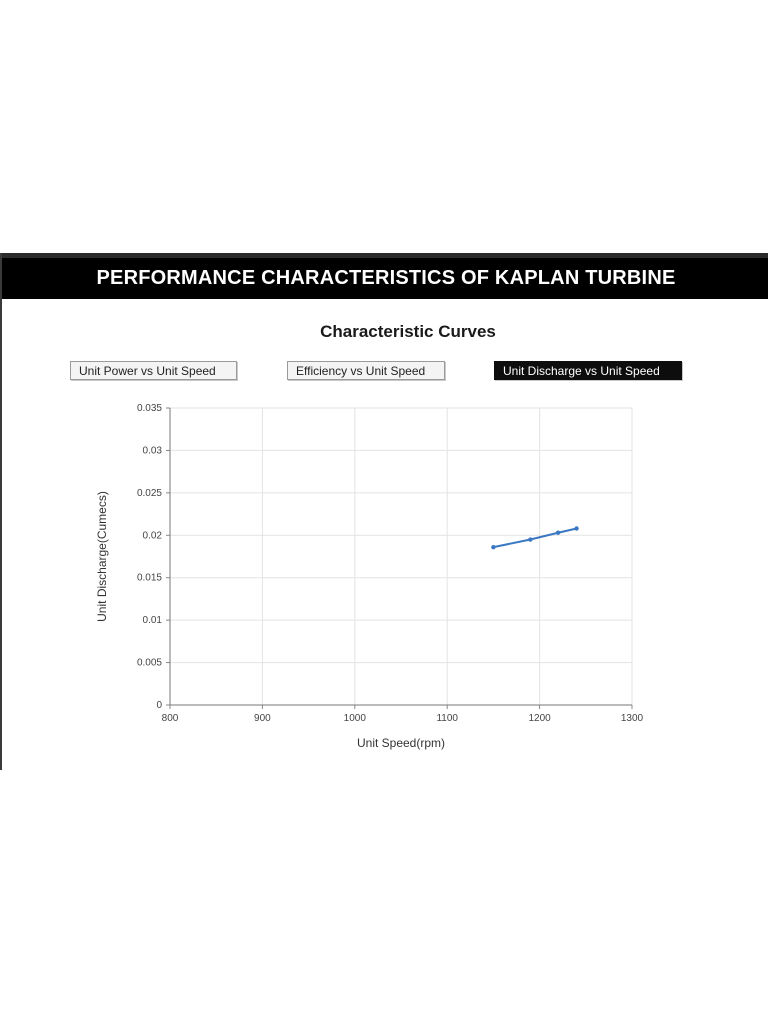 Image resolution: width=768 pixels, height=1024 pixels. I want to click on x-tick-label: 1300, so click(632, 718).